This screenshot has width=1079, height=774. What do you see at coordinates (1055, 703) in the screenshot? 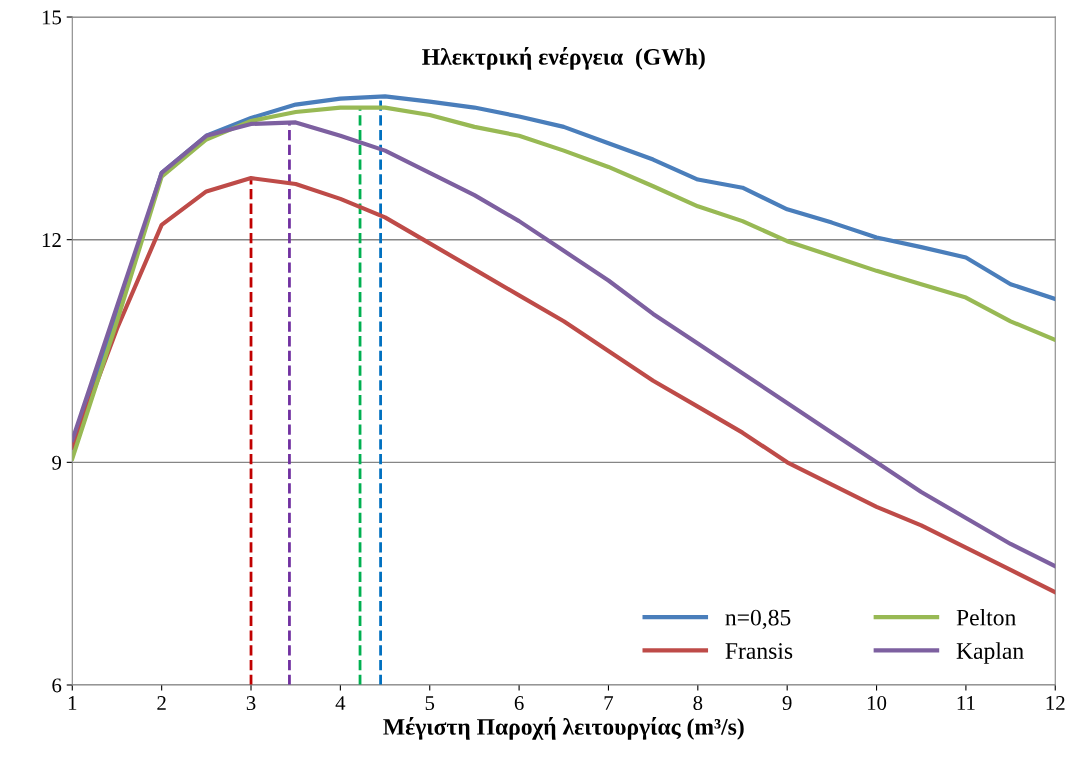
I see `x-tick-label: 12` at bounding box center [1055, 703].